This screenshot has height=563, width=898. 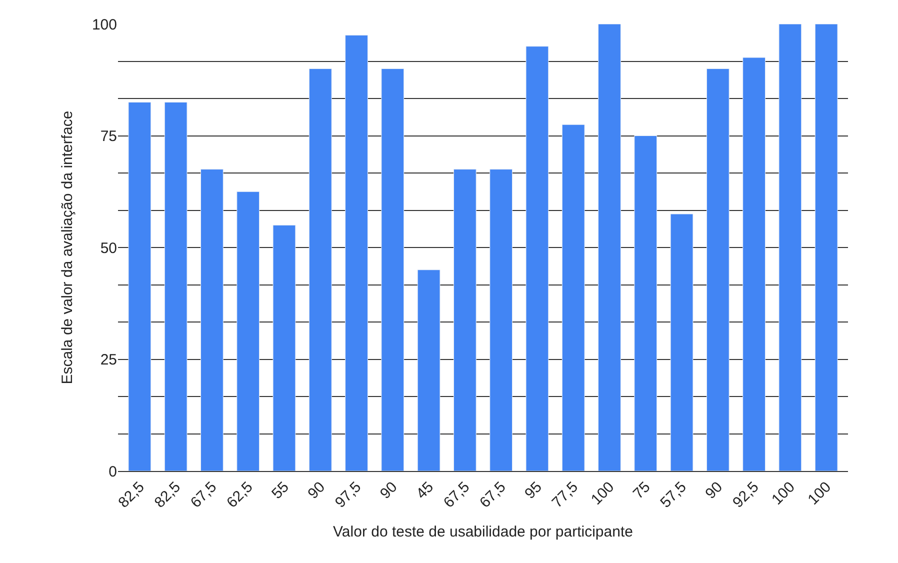 What do you see at coordinates (108, 136) in the screenshot?
I see `y-tick-label: 75` at bounding box center [108, 136].